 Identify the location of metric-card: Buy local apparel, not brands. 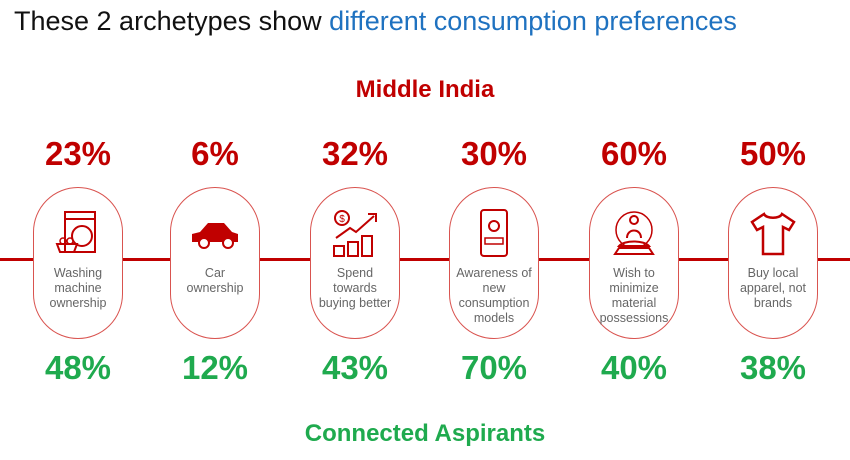
(773, 263).